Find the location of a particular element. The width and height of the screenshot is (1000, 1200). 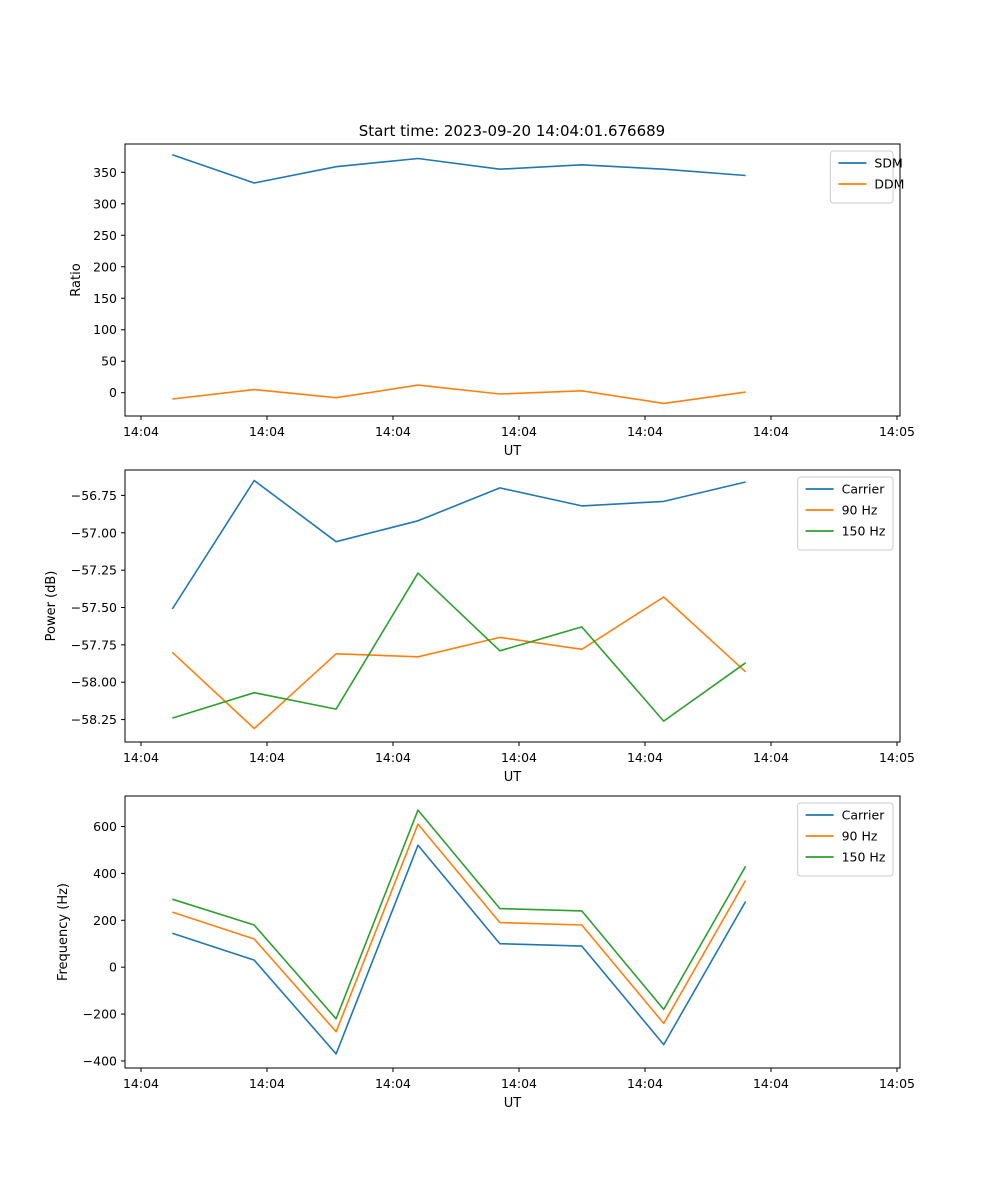

legend-label: DDM is located at coordinates (889, 184).